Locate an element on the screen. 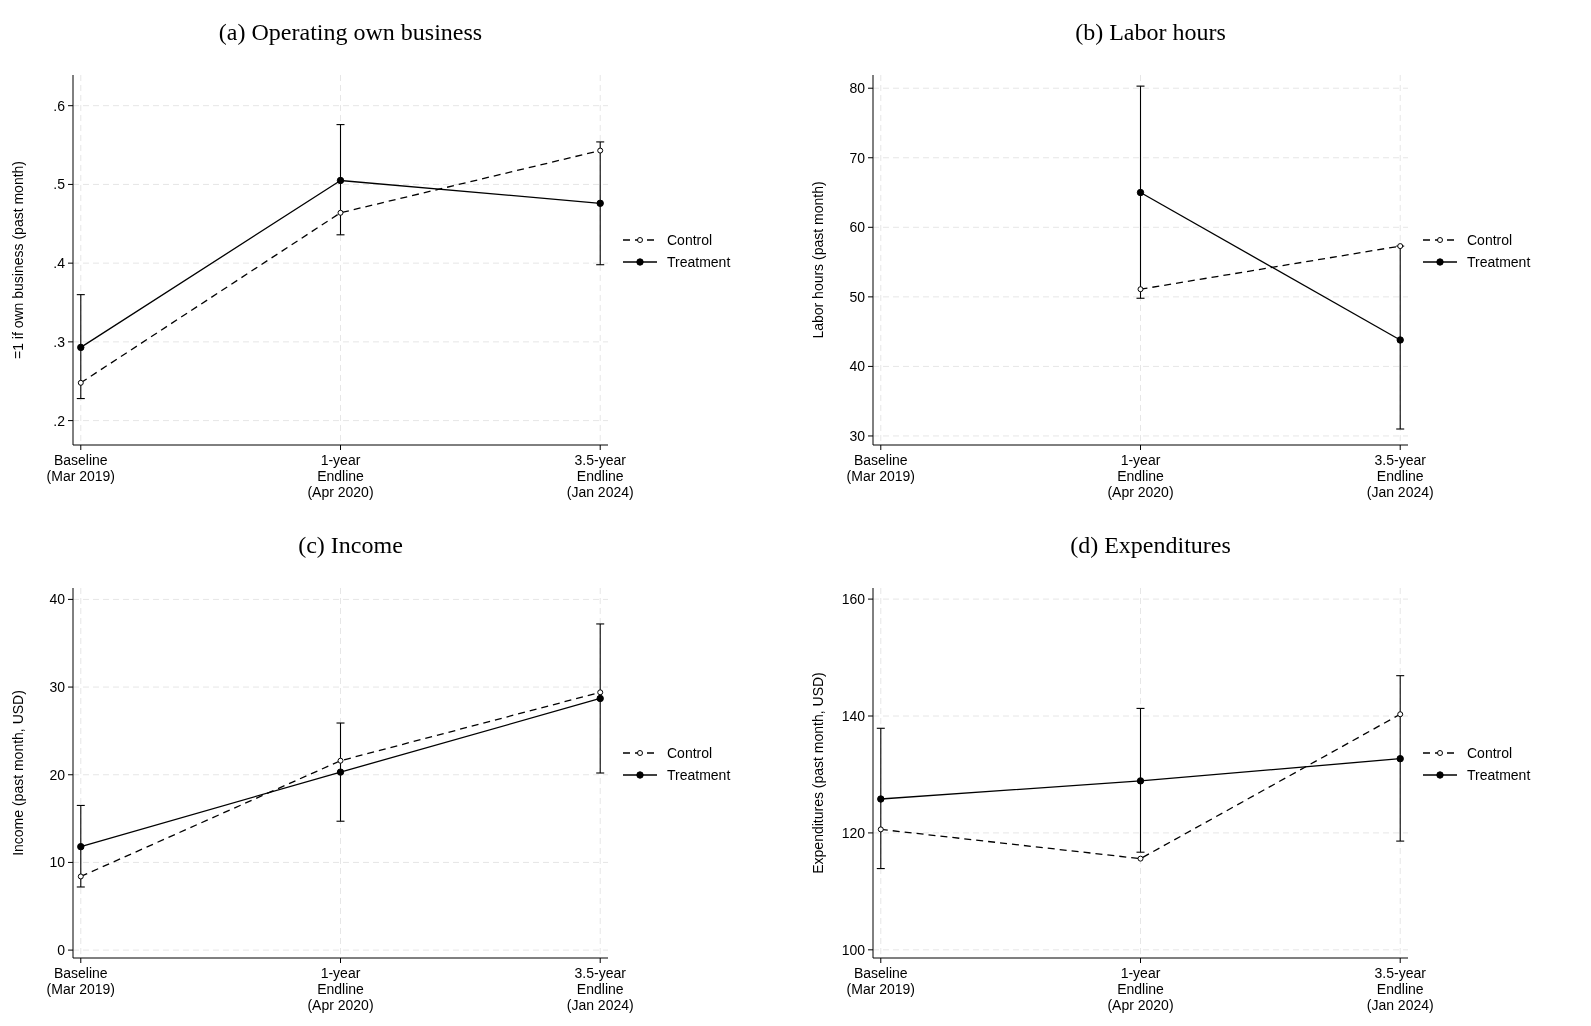 Image resolution: width=1591 pixels, height=1026 pixels. y-tick-label: 0 is located at coordinates (61, 950).